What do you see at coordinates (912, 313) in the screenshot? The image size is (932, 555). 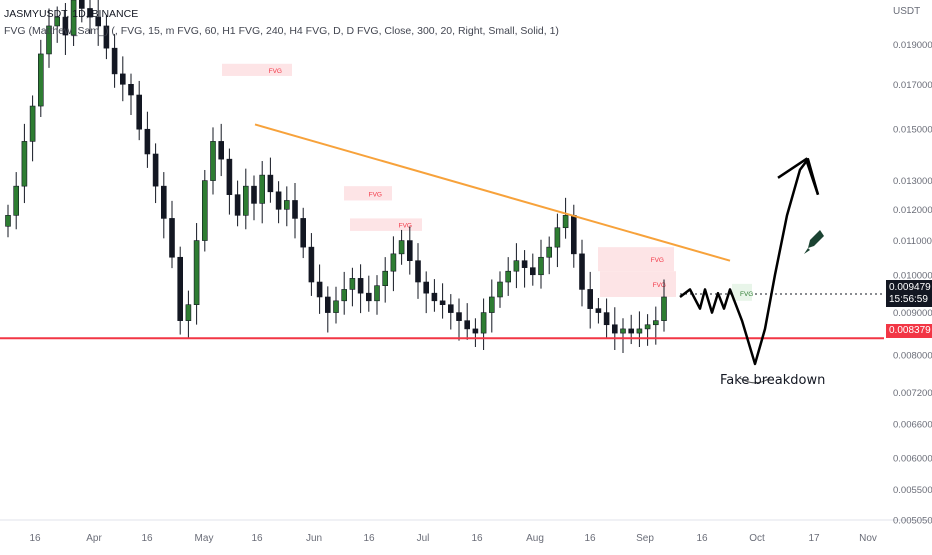 I see `price-tick-label: 0.009000` at bounding box center [912, 313].